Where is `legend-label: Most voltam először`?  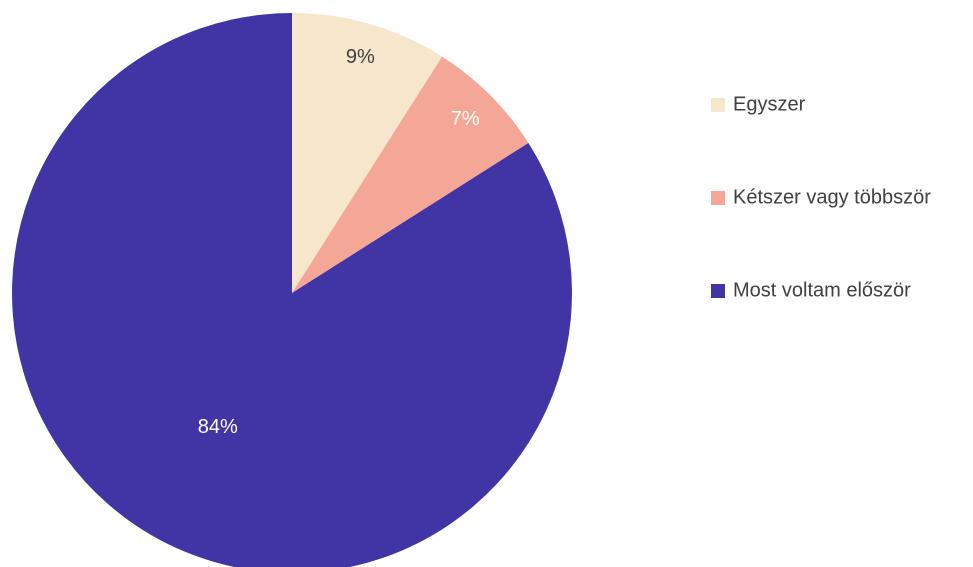 legend-label: Most voltam először is located at coordinates (822, 290).